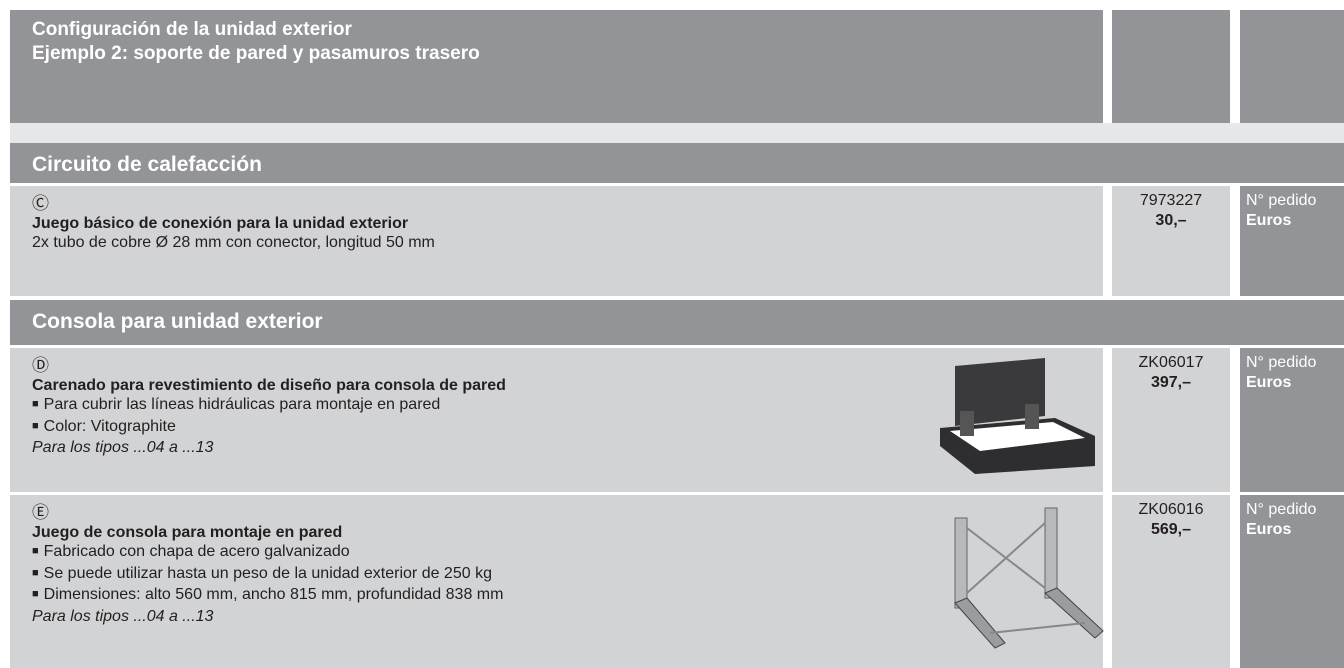 The width and height of the screenshot is (1344, 668). What do you see at coordinates (567, 428) in the screenshot?
I see `bullet: Color: Vitographite` at bounding box center [567, 428].